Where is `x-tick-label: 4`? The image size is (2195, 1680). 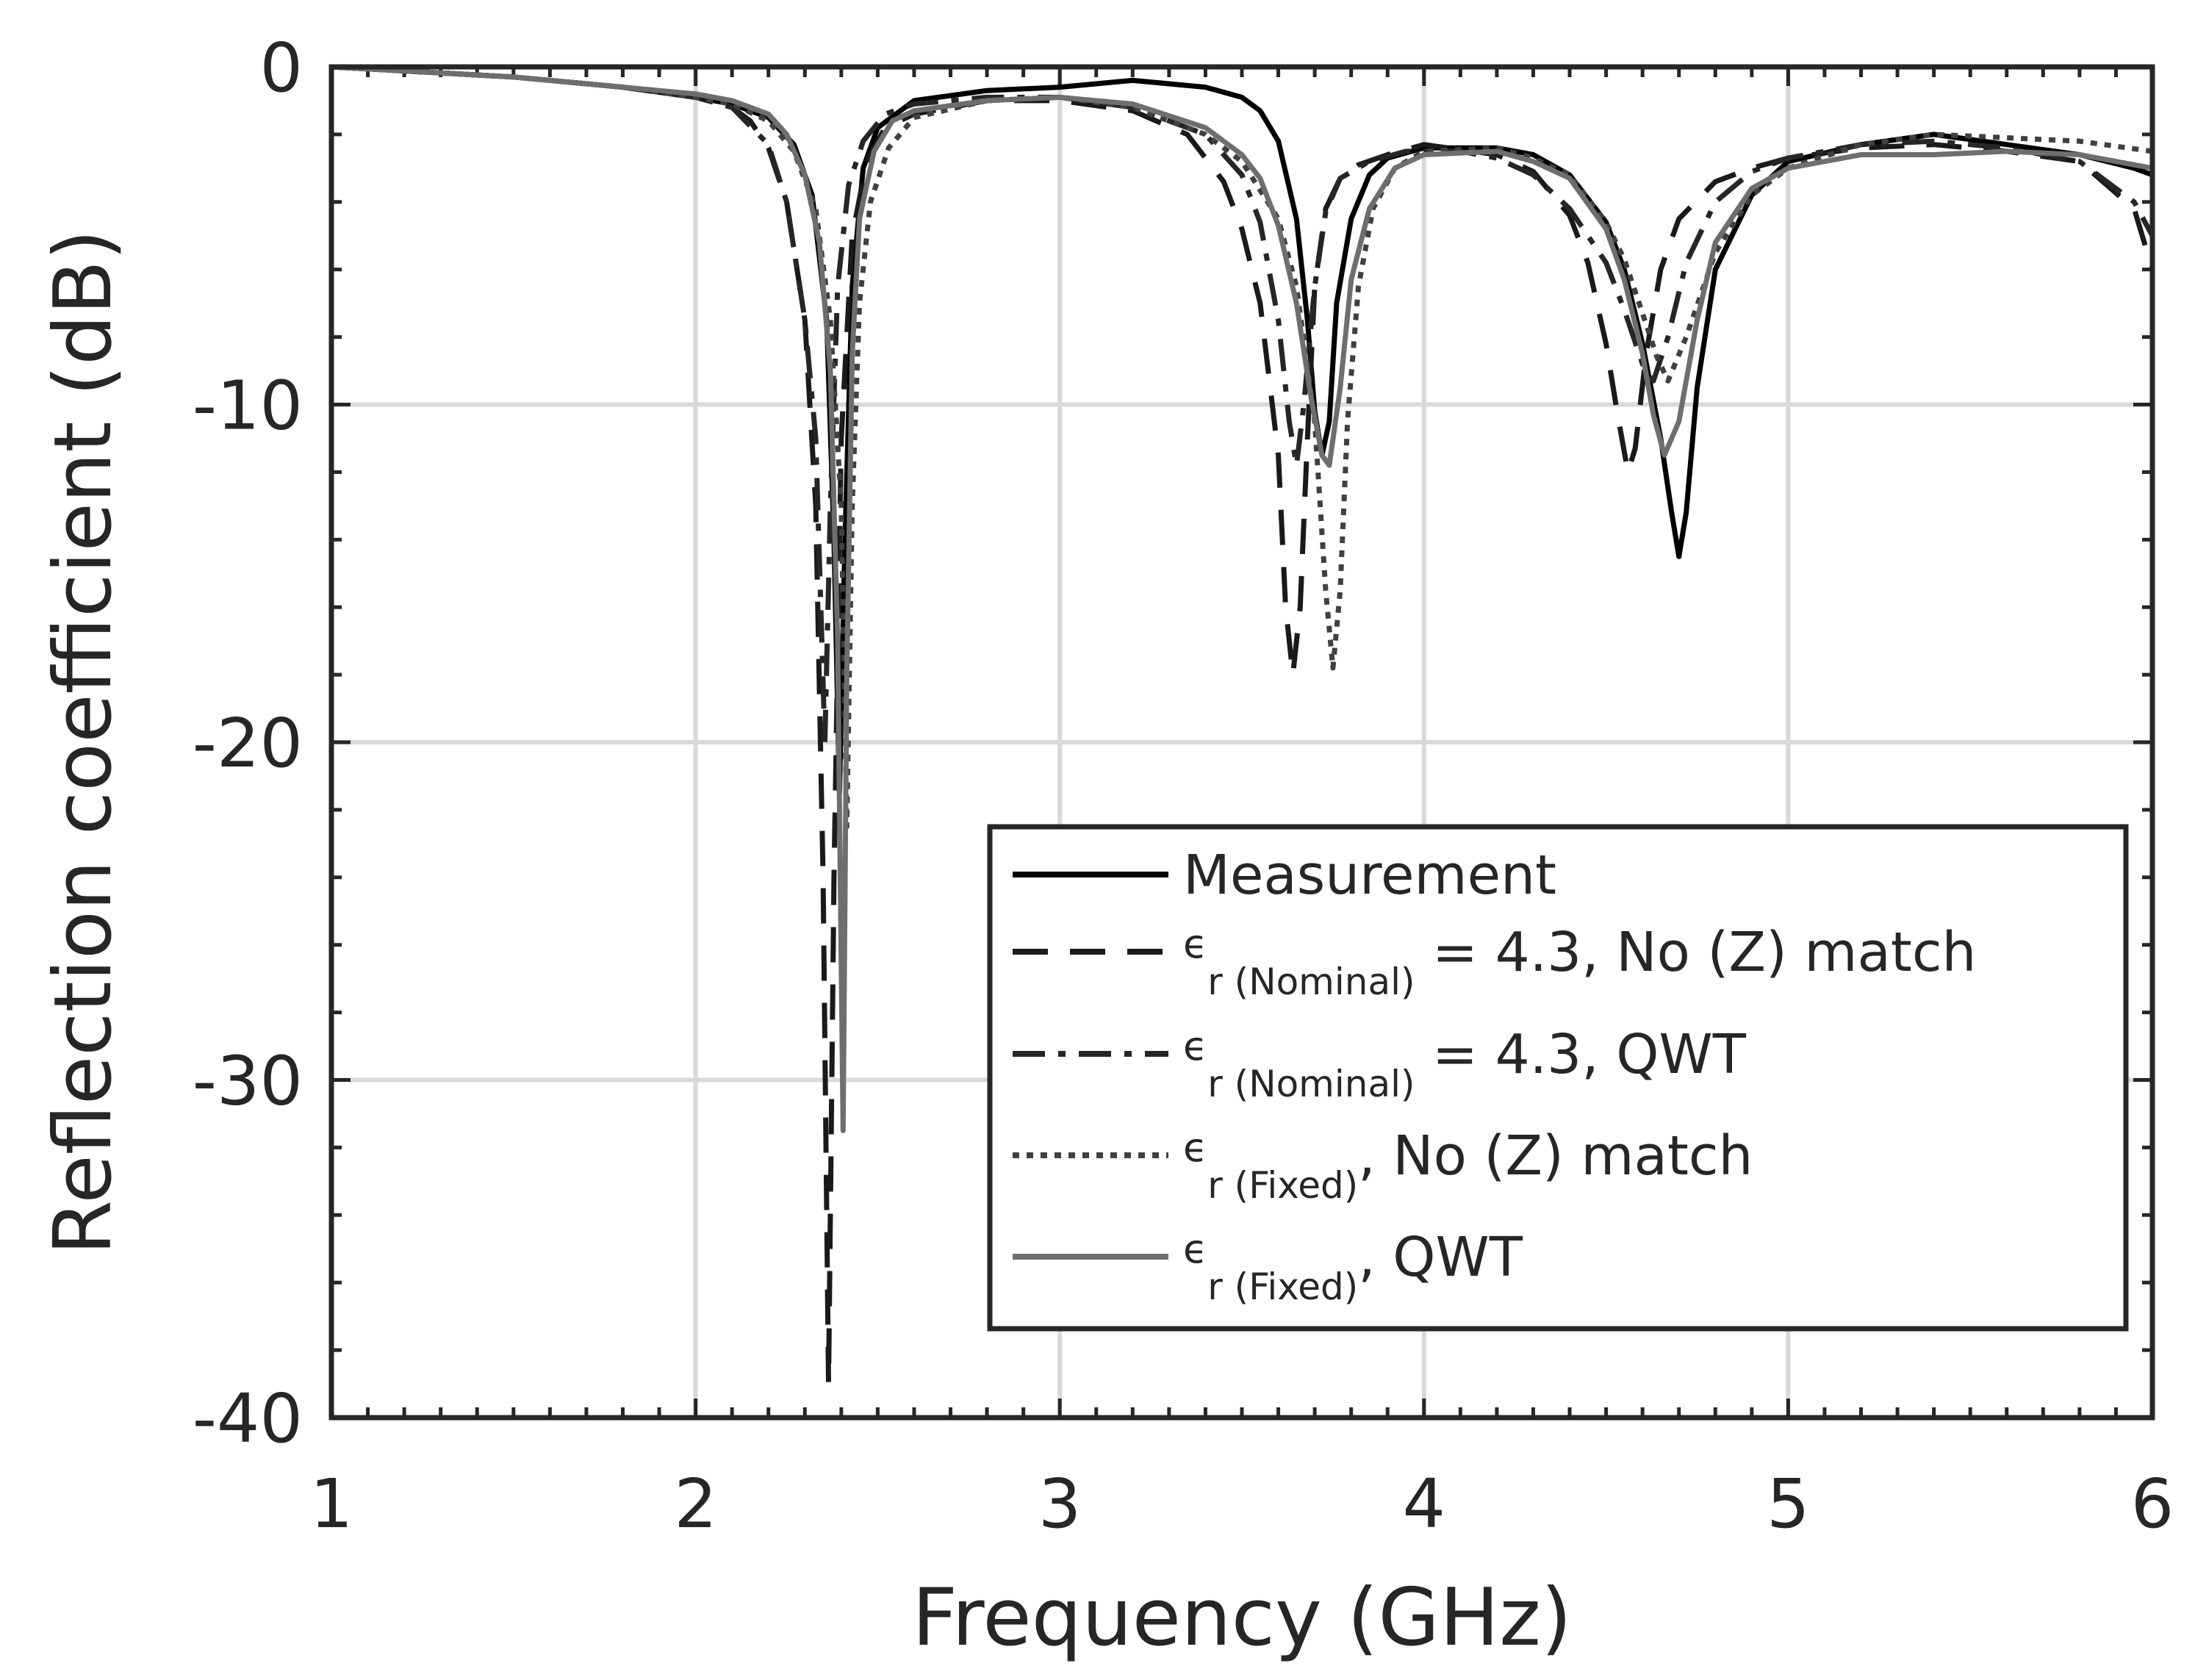 x-tick-label: 4 is located at coordinates (1424, 1504).